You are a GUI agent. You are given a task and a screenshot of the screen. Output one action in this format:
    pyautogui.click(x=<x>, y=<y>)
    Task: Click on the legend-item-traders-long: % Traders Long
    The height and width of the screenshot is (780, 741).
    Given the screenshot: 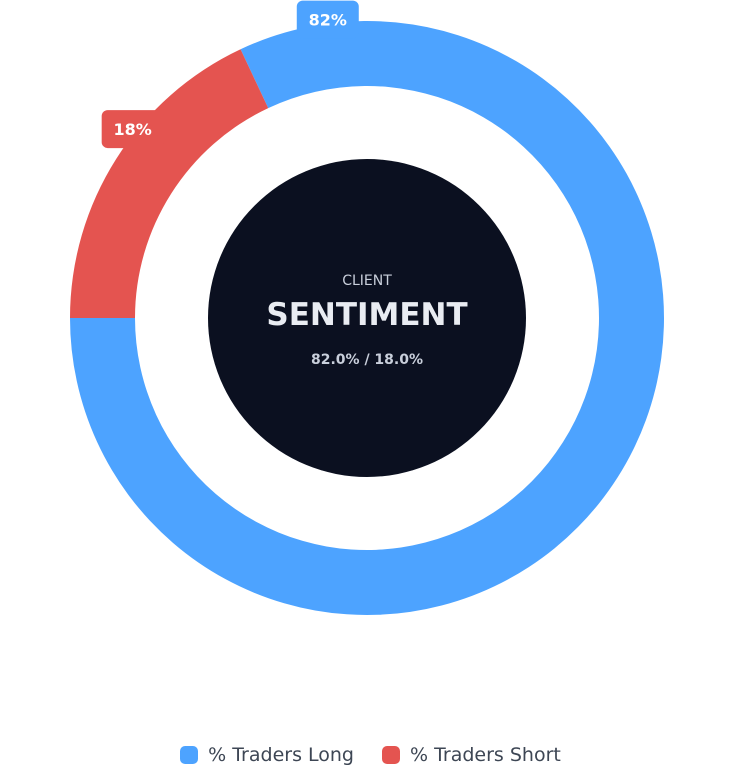 What is the action you would take?
    pyautogui.click(x=267, y=755)
    